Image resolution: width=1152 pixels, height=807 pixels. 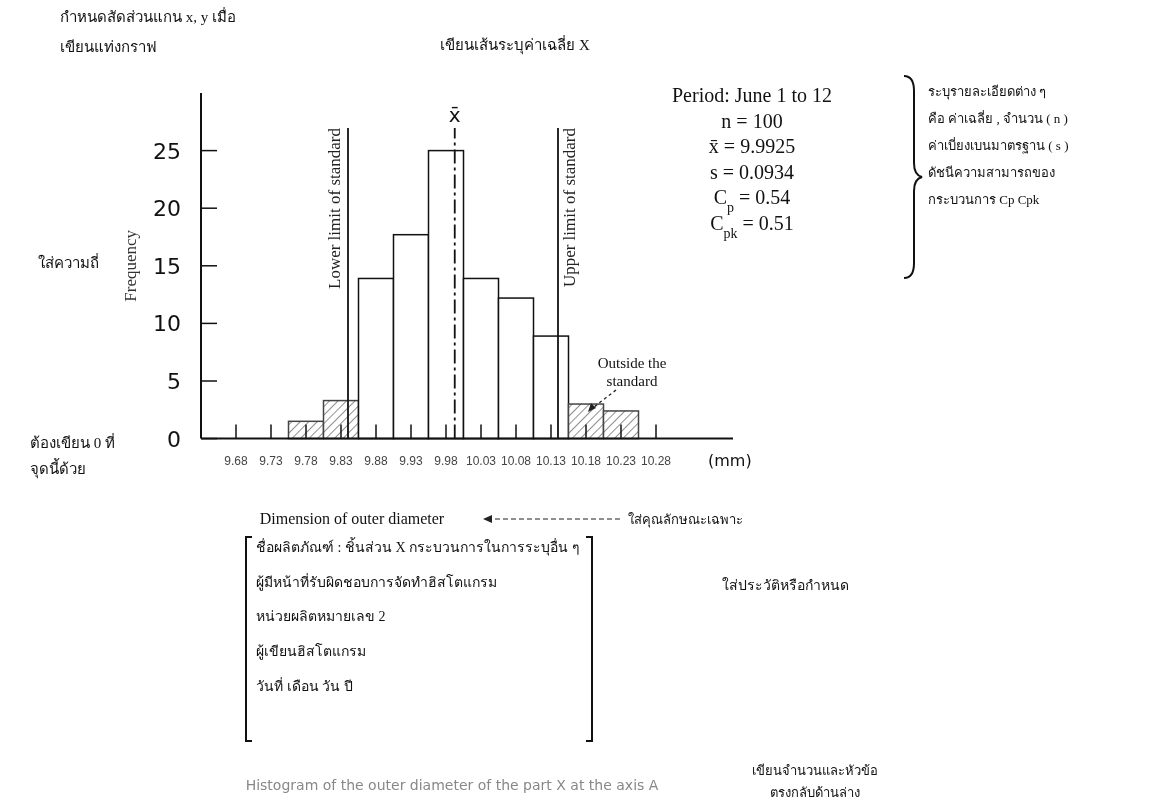 I want to click on text: ใส่ความถี่, so click(x=68, y=261).